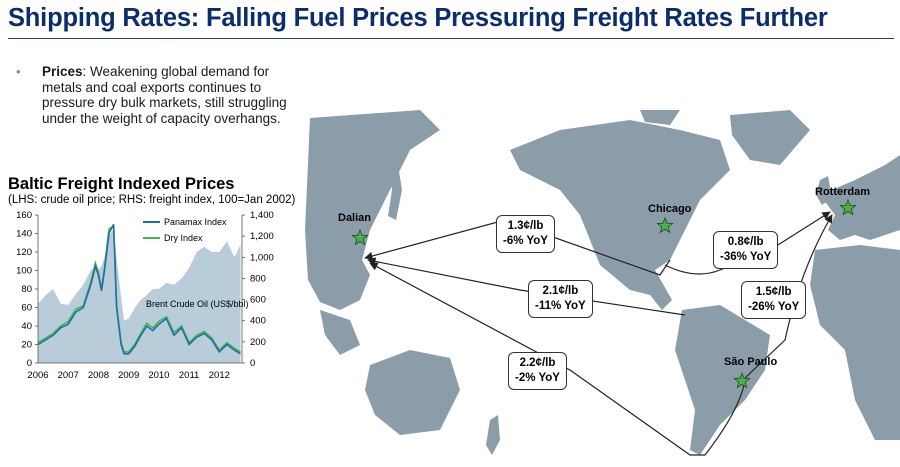 This screenshot has width=900, height=467. I want to click on callout-gulf-dalian: 2.1¢/lb -11% YoY, so click(560, 299).